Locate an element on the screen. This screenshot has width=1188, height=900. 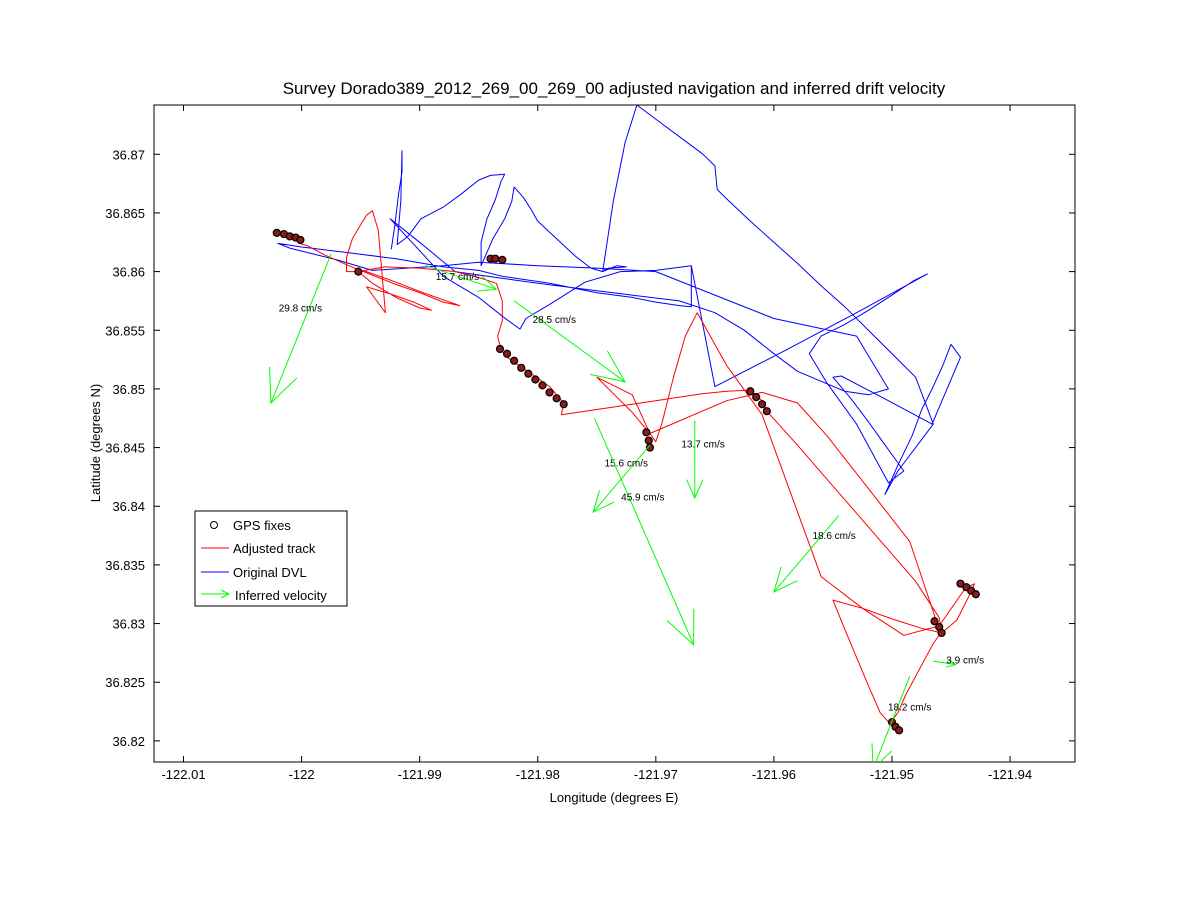
legend-gps-label: GPS fixes is located at coordinates (262, 525).